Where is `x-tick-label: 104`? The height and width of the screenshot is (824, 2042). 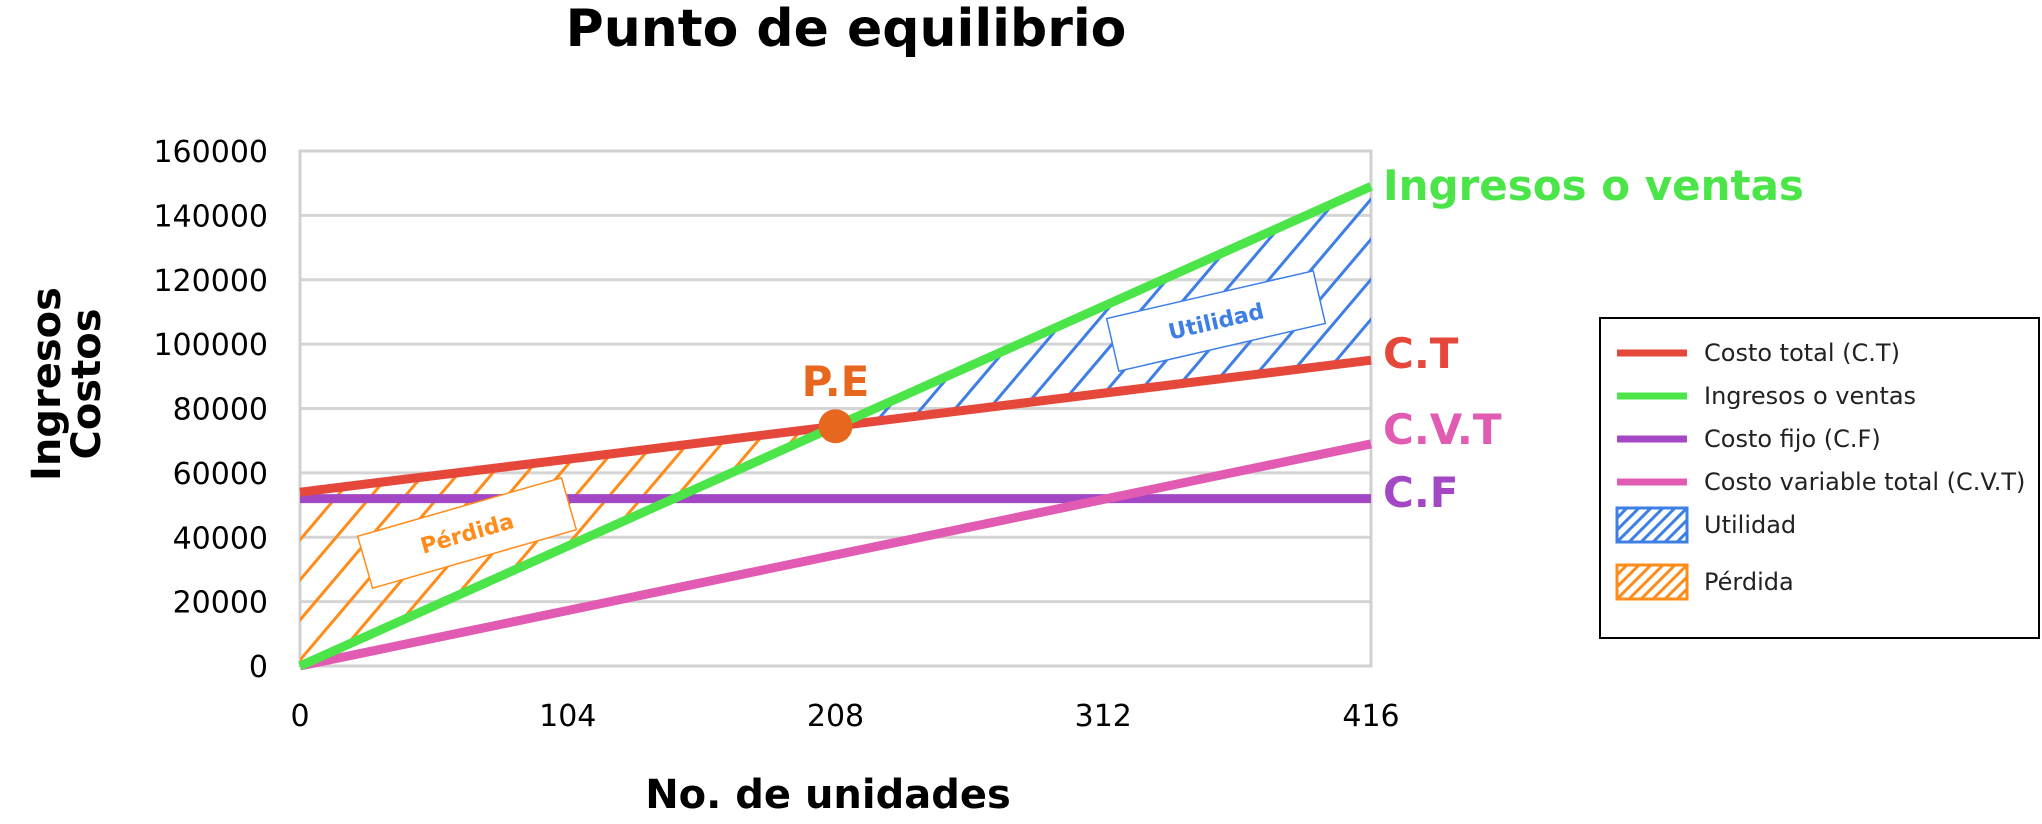 x-tick-label: 104 is located at coordinates (567, 716).